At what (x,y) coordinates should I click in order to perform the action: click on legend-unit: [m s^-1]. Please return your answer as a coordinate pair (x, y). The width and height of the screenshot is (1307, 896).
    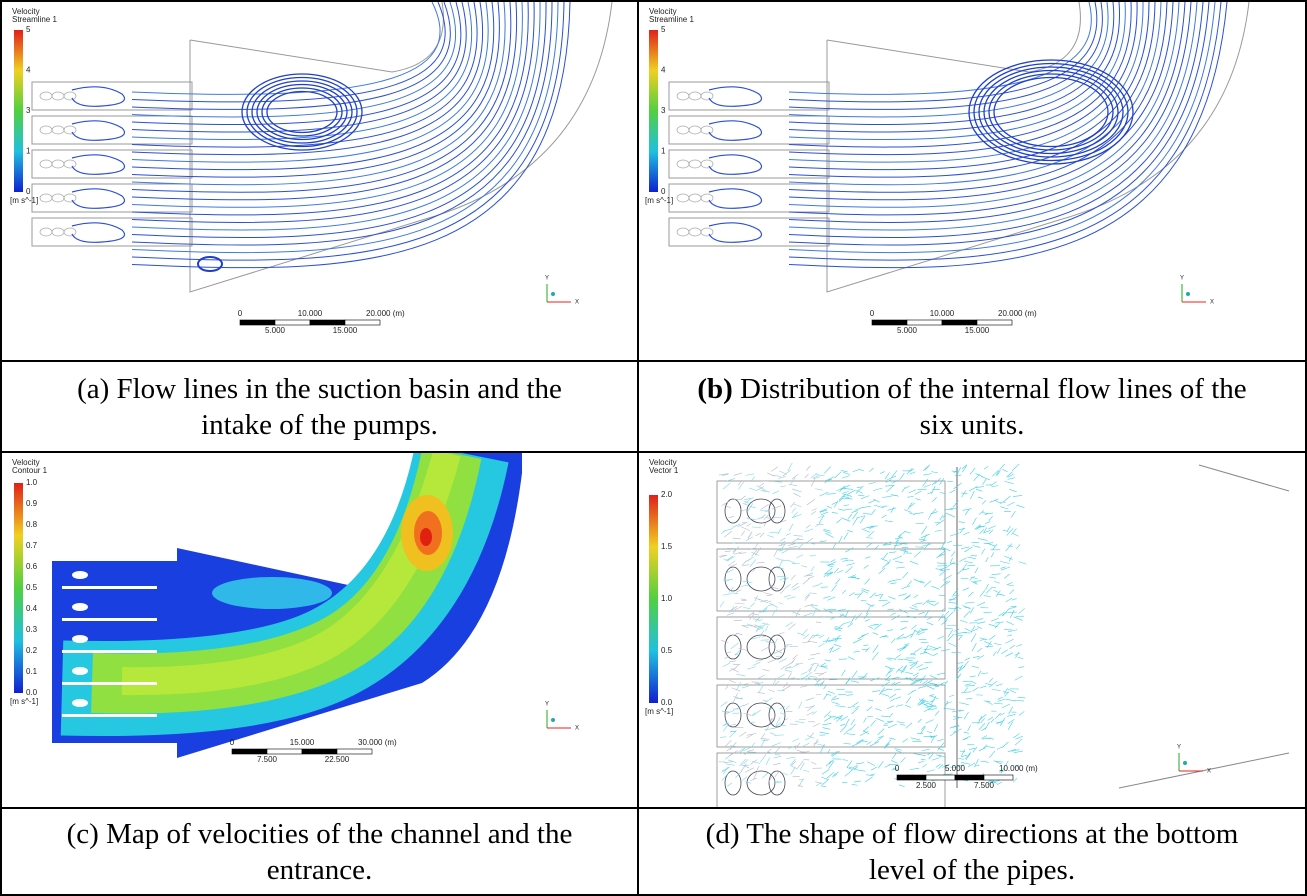
    Looking at the image, I should click on (24, 701).